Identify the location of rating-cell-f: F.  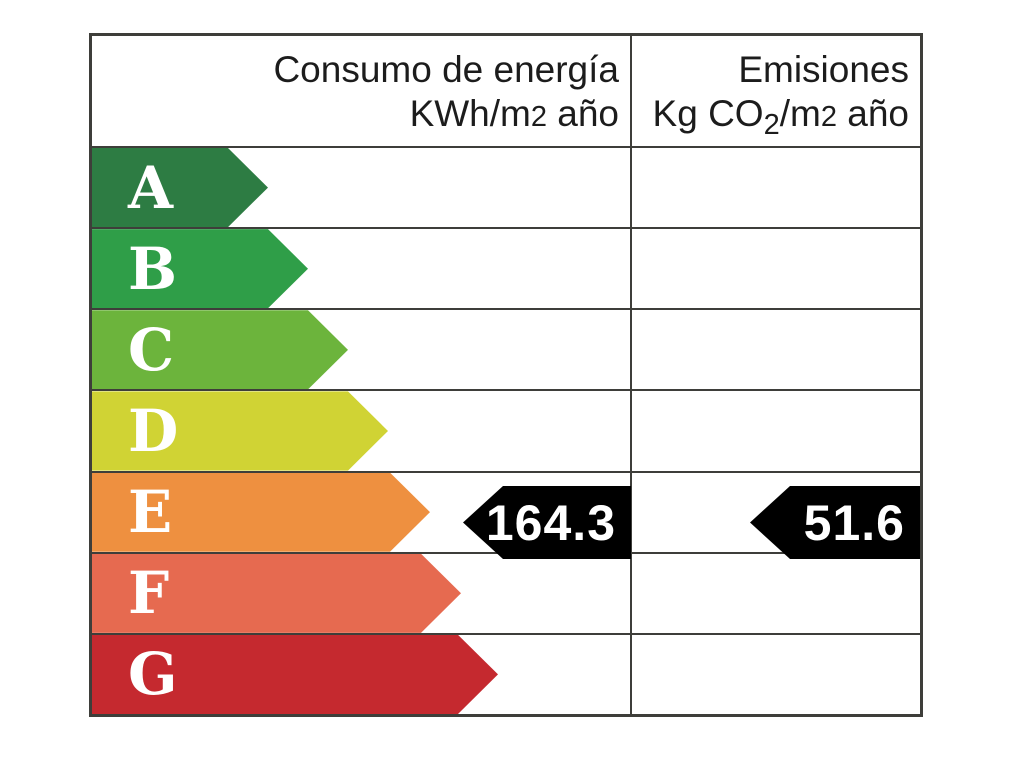
(362, 593).